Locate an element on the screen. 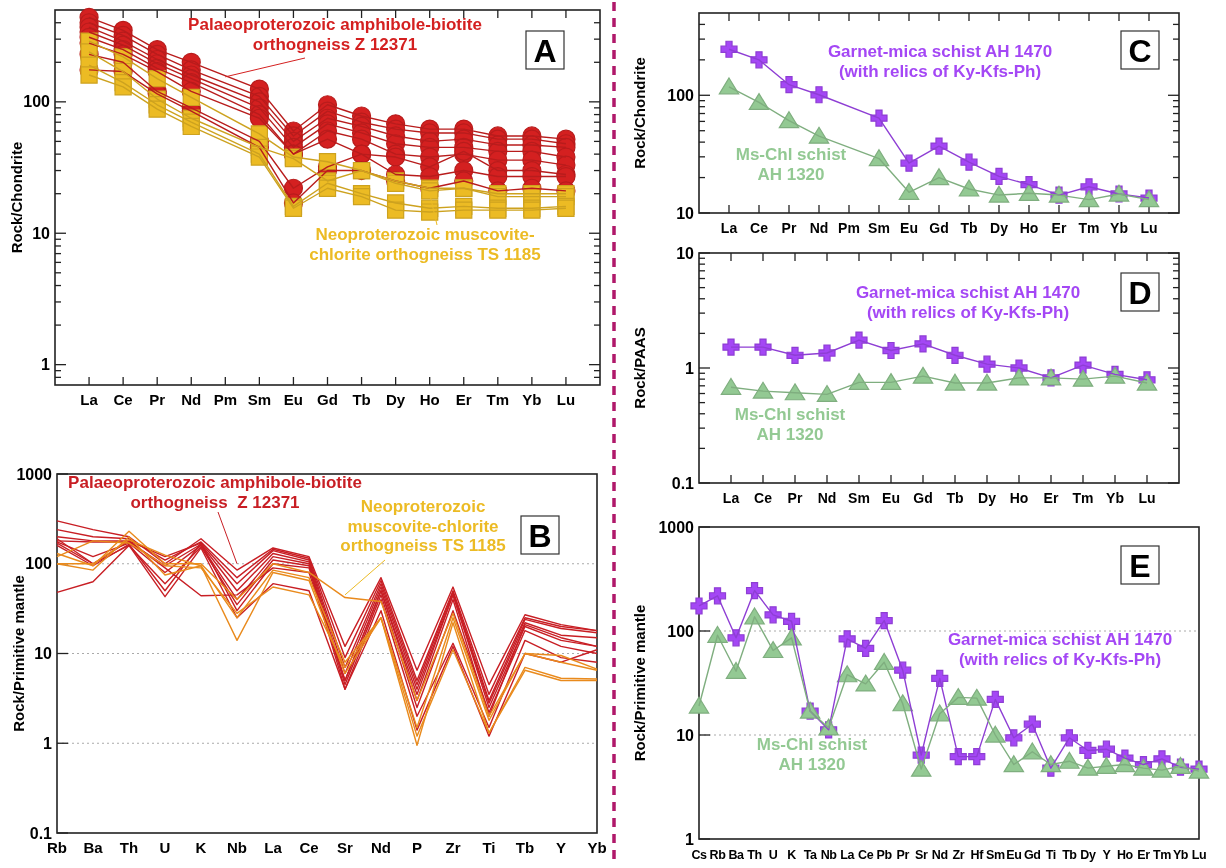 The height and width of the screenshot is (868, 1226). x-tick-label: Ta is located at coordinates (810, 855).